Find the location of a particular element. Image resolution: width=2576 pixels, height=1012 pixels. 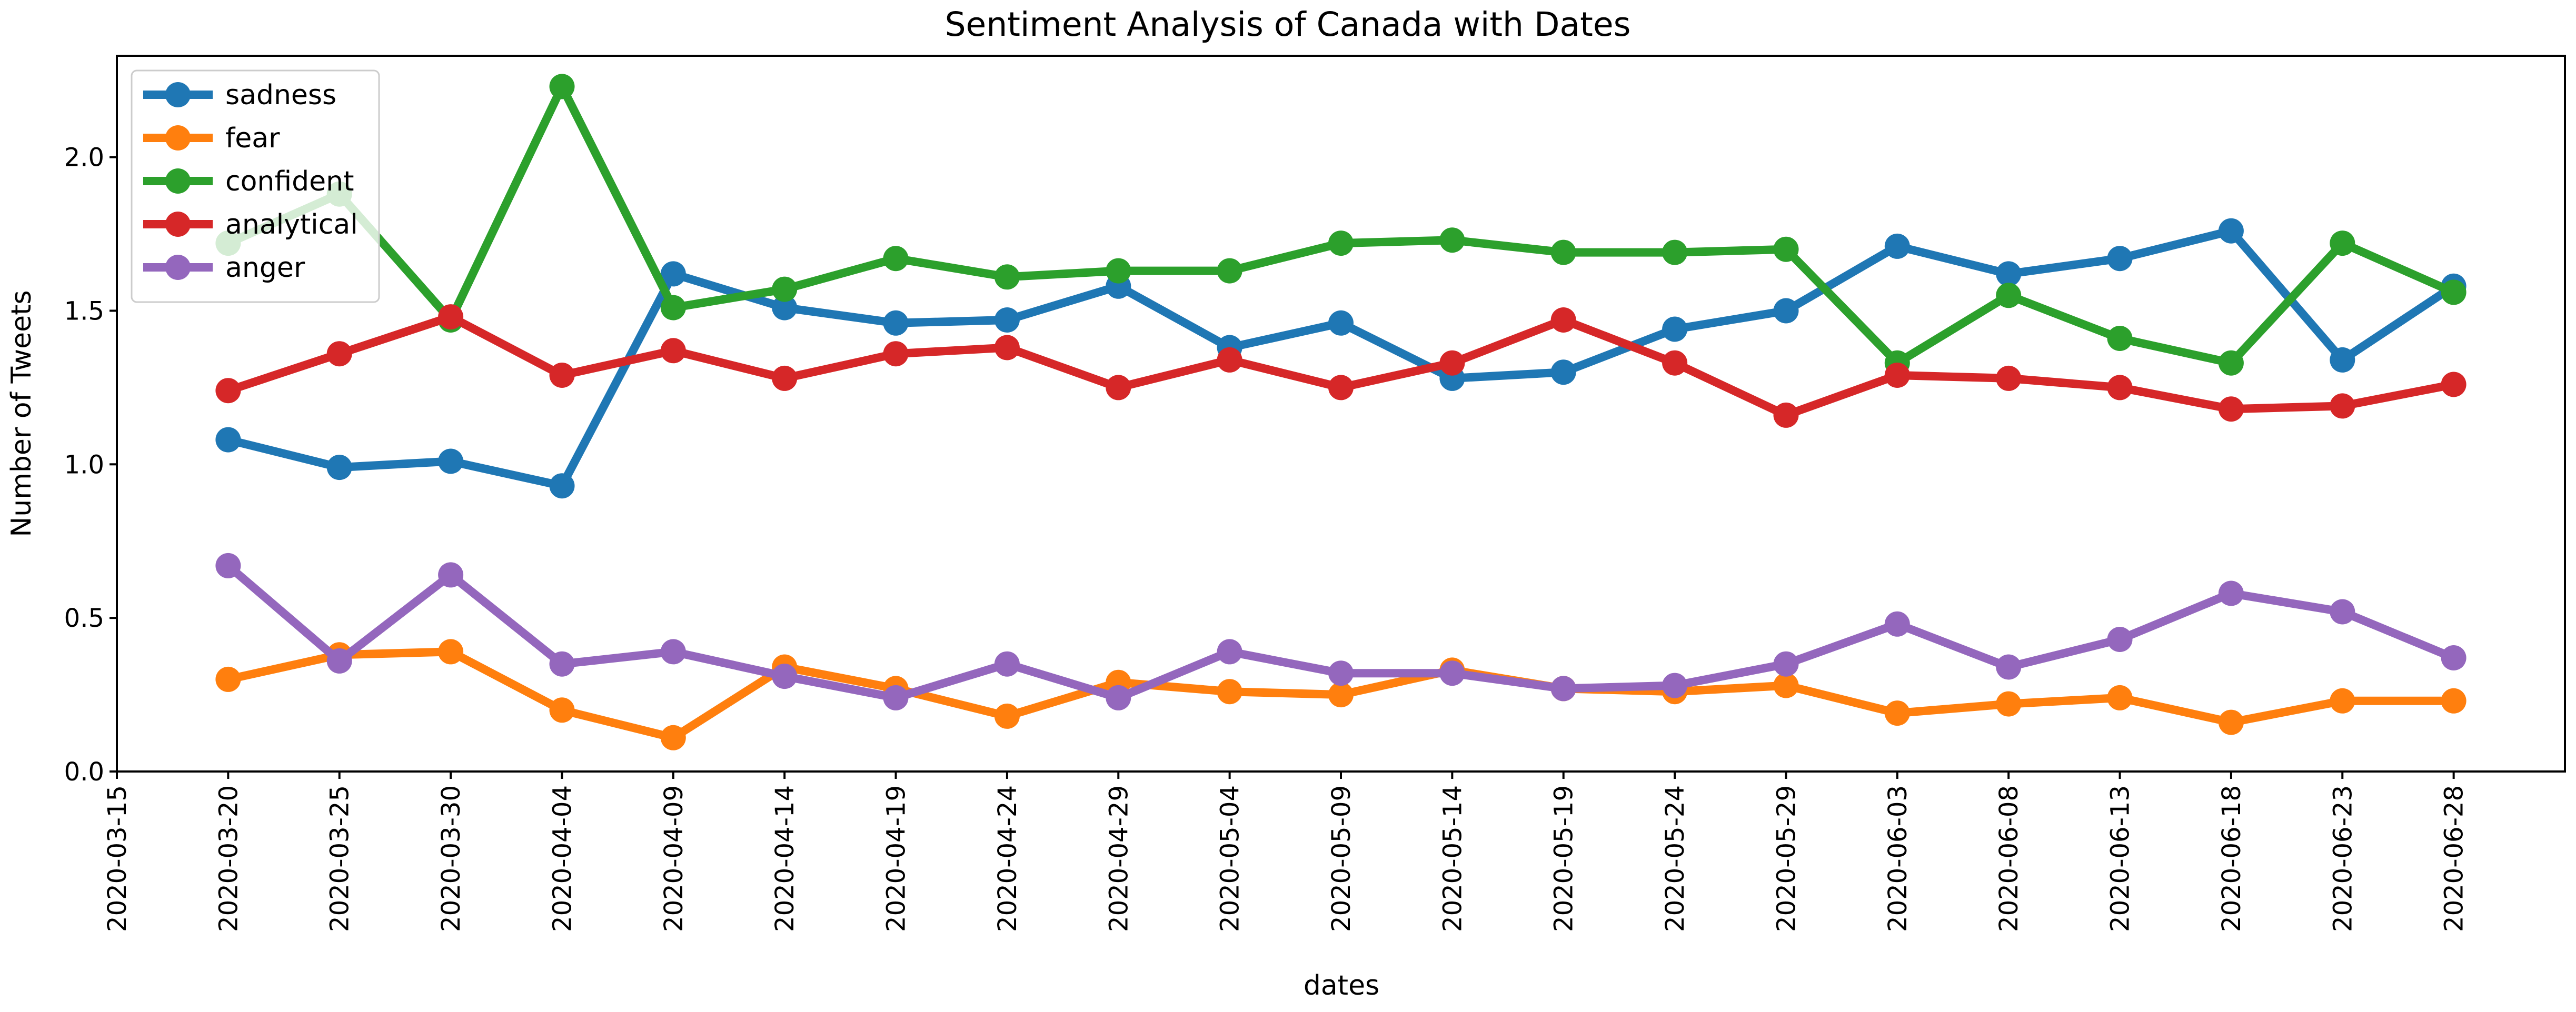

x-tick-label: 2020-05-24 is located at coordinates (1675, 858).